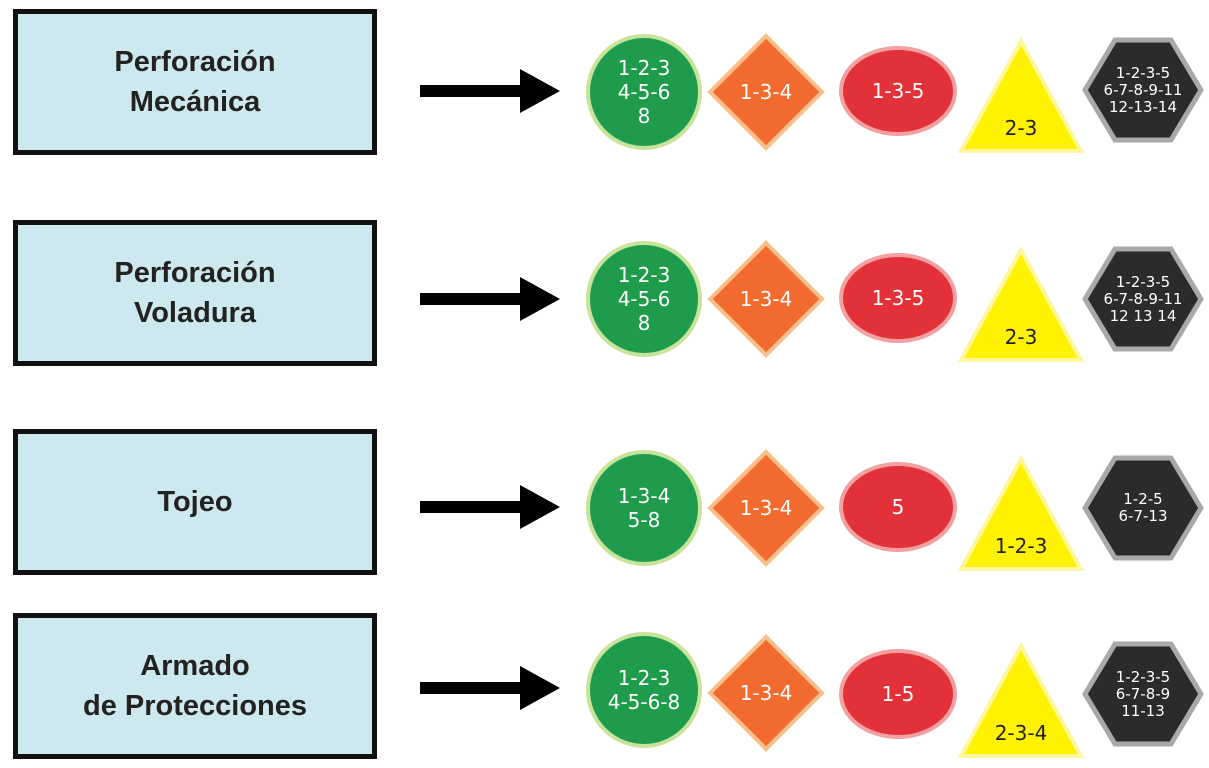 The width and height of the screenshot is (1209, 768). I want to click on hexagon-badge: 1-2-5 6-7-13, so click(1143, 508).